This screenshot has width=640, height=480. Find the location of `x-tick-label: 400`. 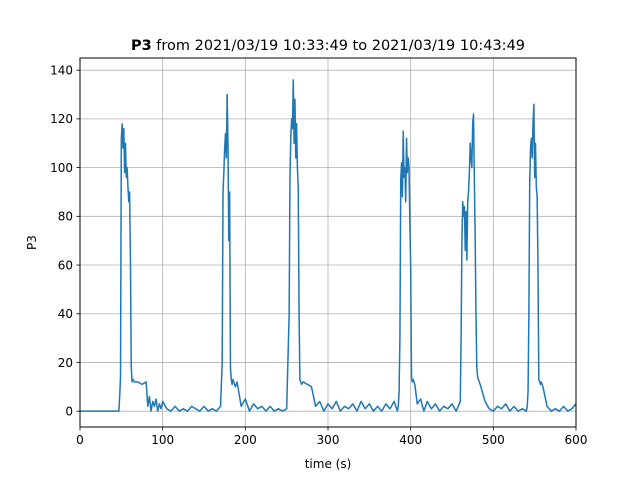

x-tick-label: 400 is located at coordinates (410, 440).